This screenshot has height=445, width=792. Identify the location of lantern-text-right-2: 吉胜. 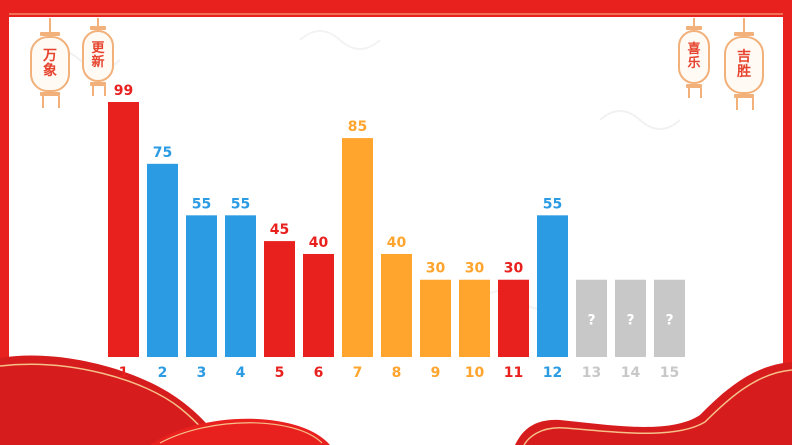
(744, 64).